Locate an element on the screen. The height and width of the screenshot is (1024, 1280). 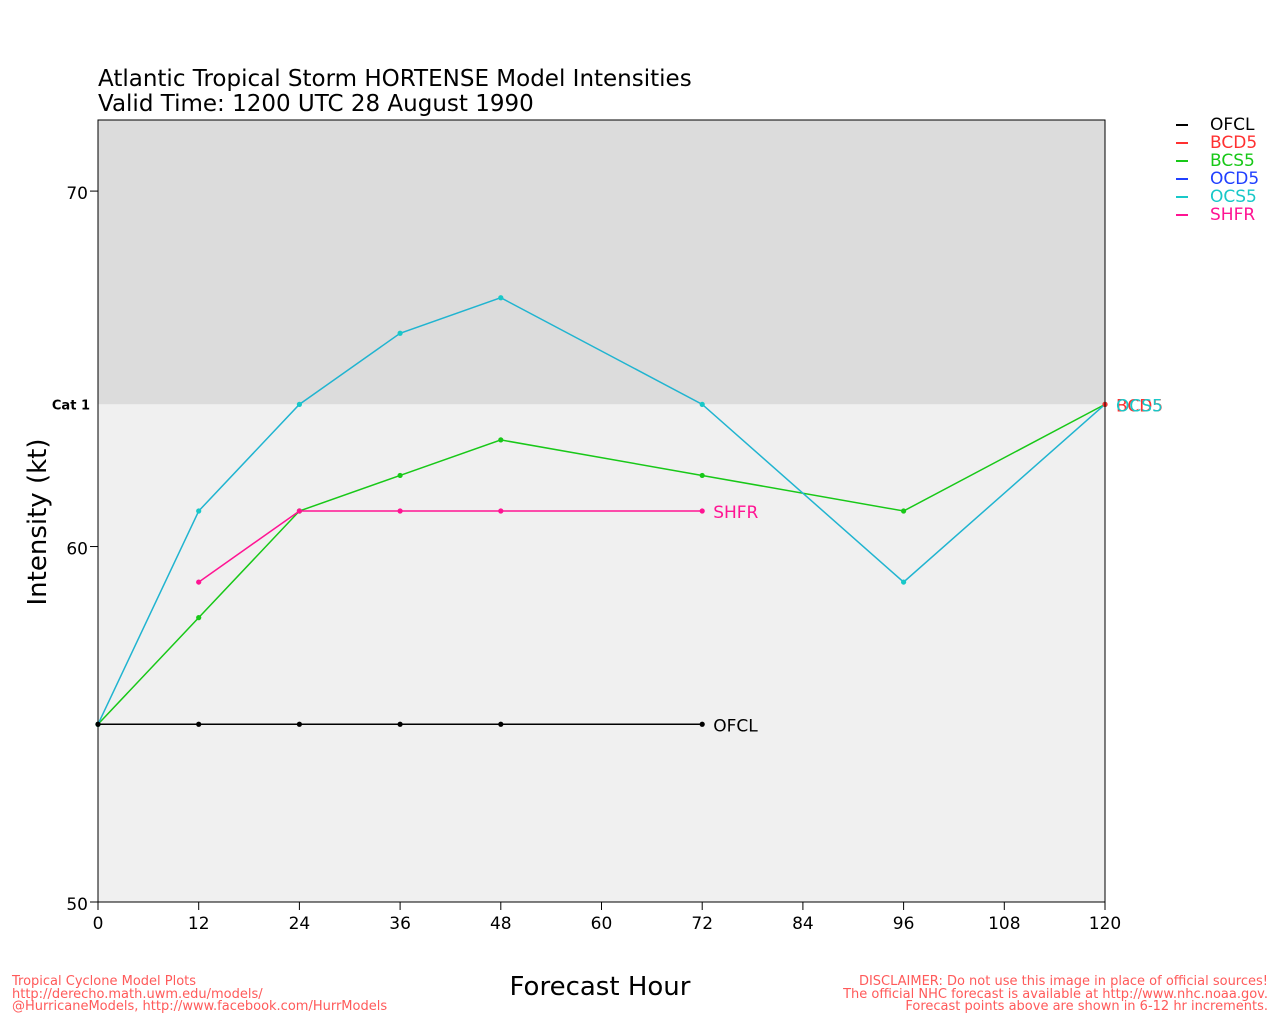
x-tick-label: 108 is located at coordinates (1004, 924).